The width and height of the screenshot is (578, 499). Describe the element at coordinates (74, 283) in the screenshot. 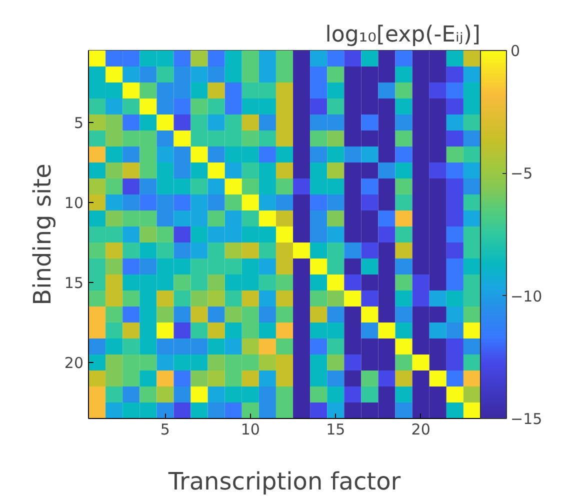

I see `y-tick-label: 15` at that location.